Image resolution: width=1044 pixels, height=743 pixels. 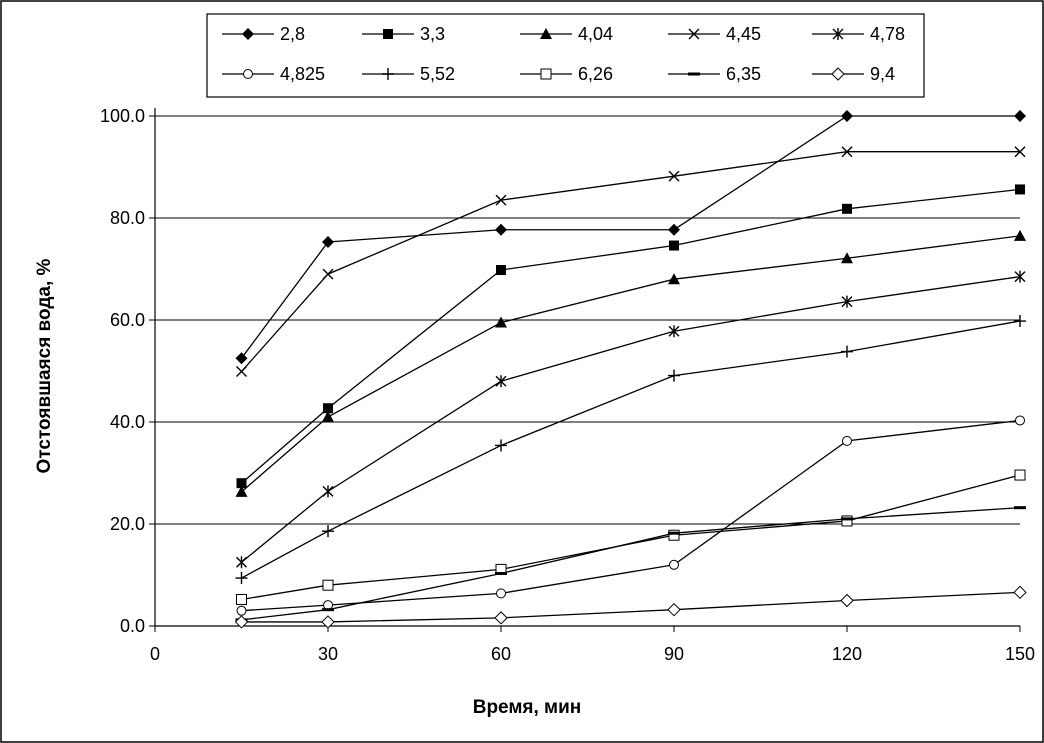 What do you see at coordinates (858, 34) in the screenshot?
I see `legend-item: 4,78` at bounding box center [858, 34].